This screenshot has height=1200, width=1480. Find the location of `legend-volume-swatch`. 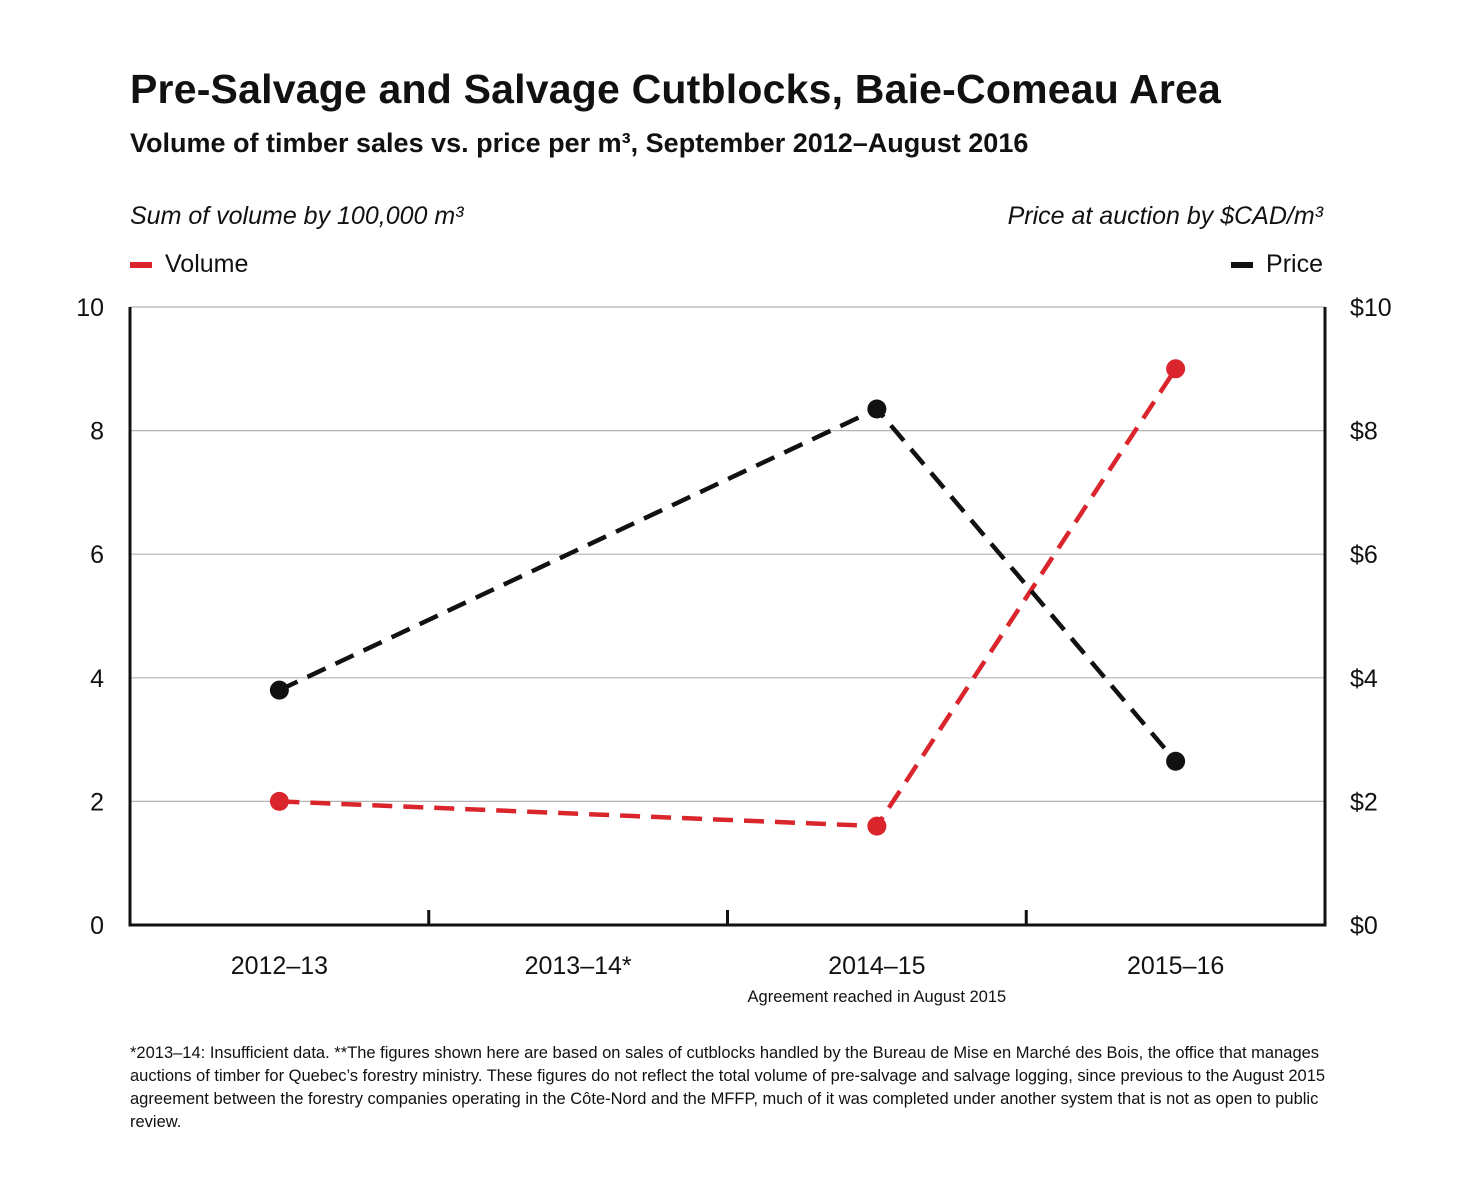

legend-volume-swatch is located at coordinates (141, 264).